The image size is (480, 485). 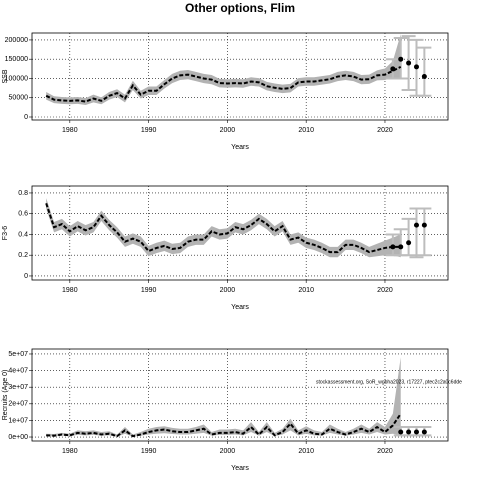 I want to click on y-axis-label: SSB, so click(x=5, y=76).